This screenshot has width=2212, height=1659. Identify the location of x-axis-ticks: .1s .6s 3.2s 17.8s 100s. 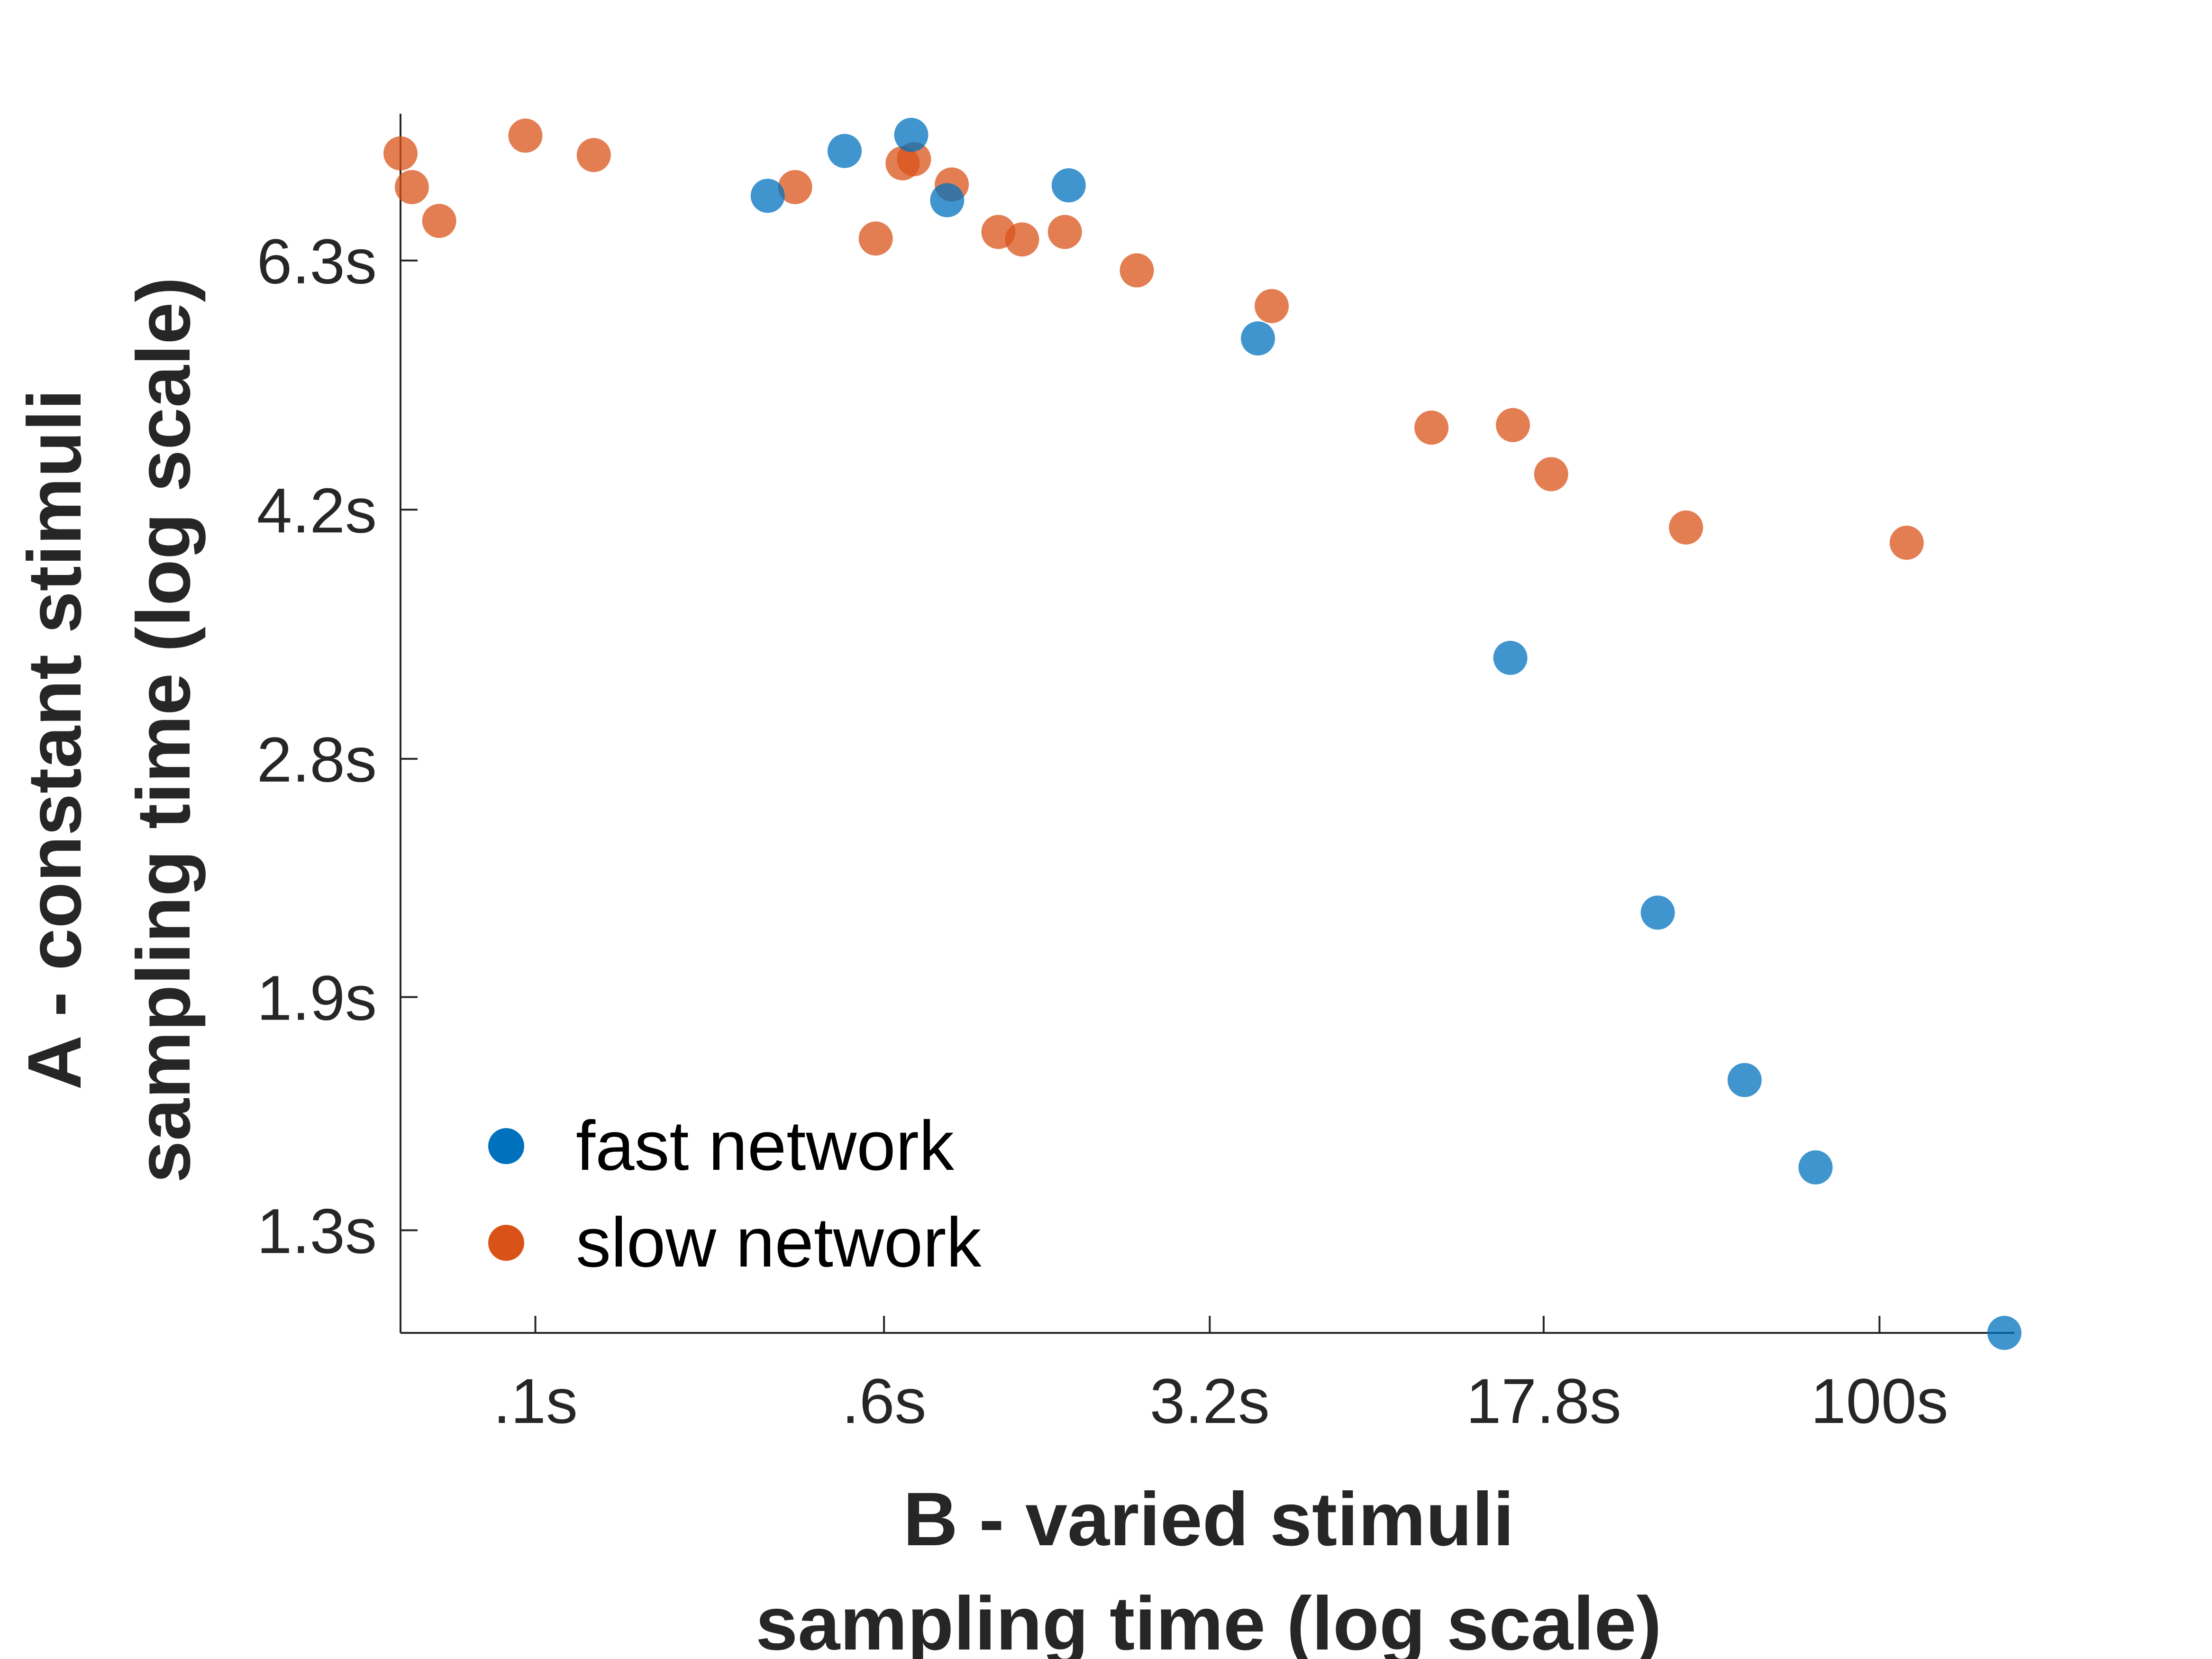
(1220, 1376).